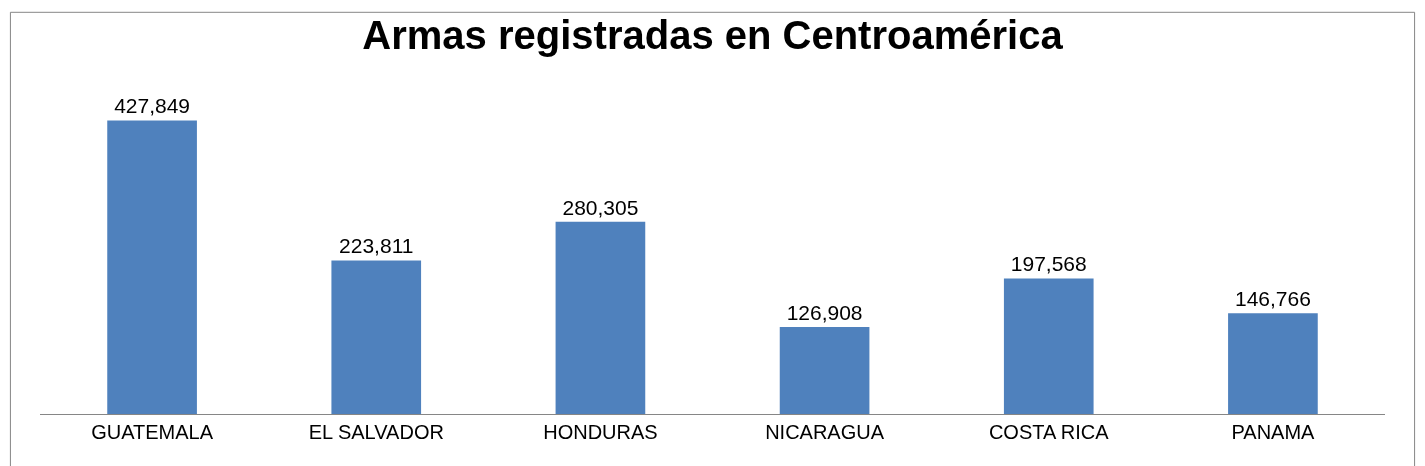 This screenshot has width=1425, height=466. I want to click on x-tick-label: GUATEMALA, so click(152, 432).